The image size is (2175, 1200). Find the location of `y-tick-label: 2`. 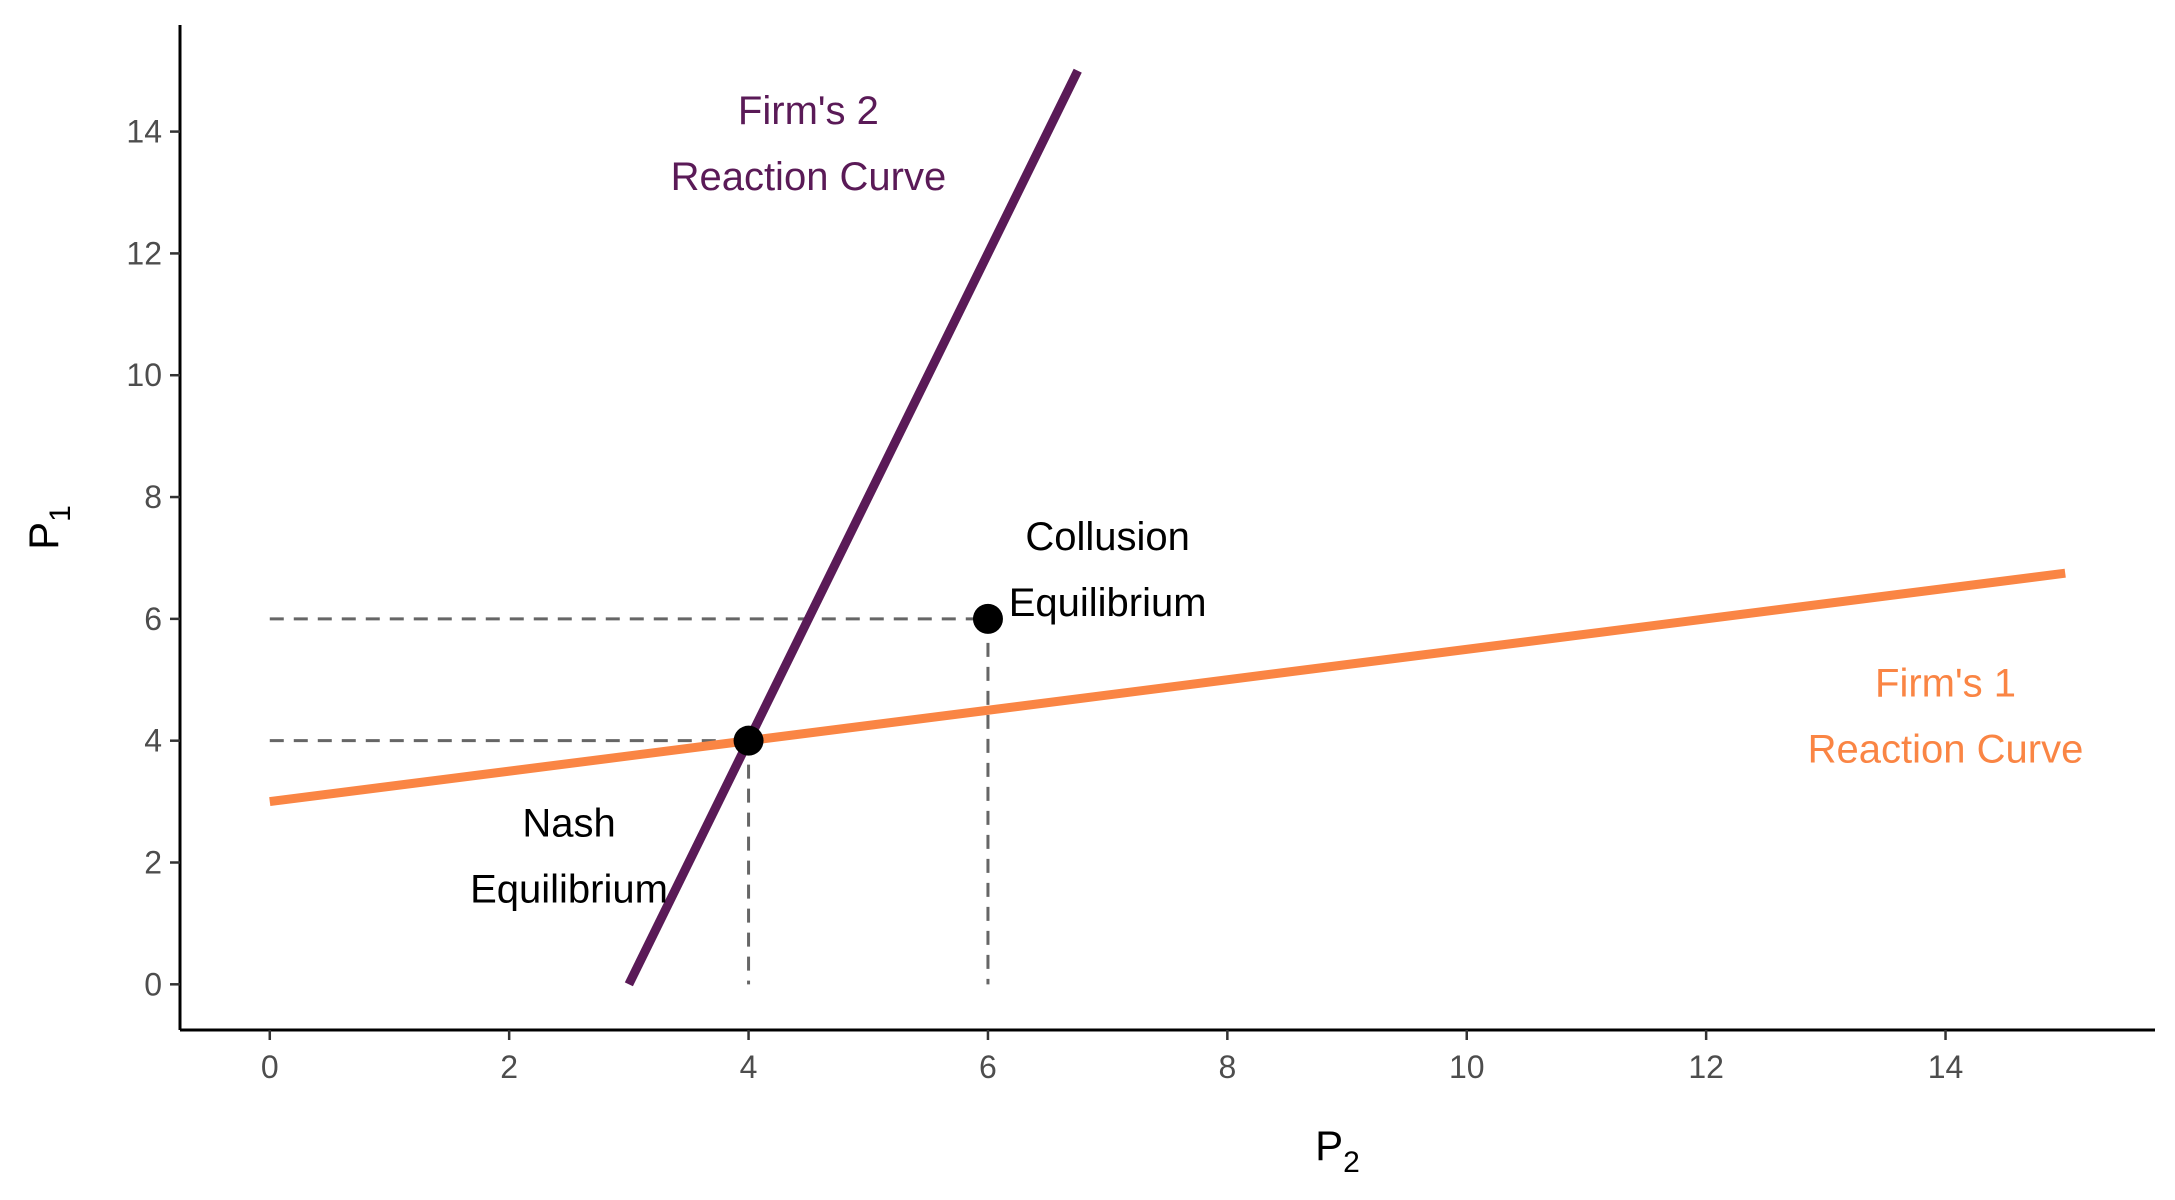

y-tick-label: 2 is located at coordinates (153, 863).